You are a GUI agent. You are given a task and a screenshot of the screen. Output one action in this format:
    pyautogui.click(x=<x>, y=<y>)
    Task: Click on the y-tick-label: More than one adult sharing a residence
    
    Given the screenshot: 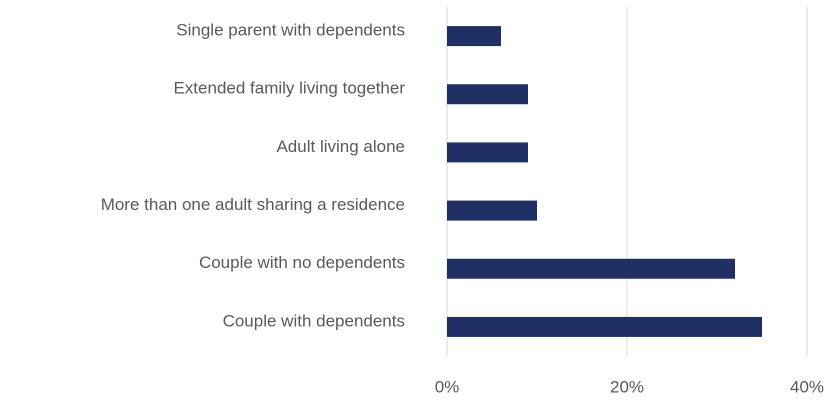 What is the action you would take?
    pyautogui.click(x=253, y=204)
    